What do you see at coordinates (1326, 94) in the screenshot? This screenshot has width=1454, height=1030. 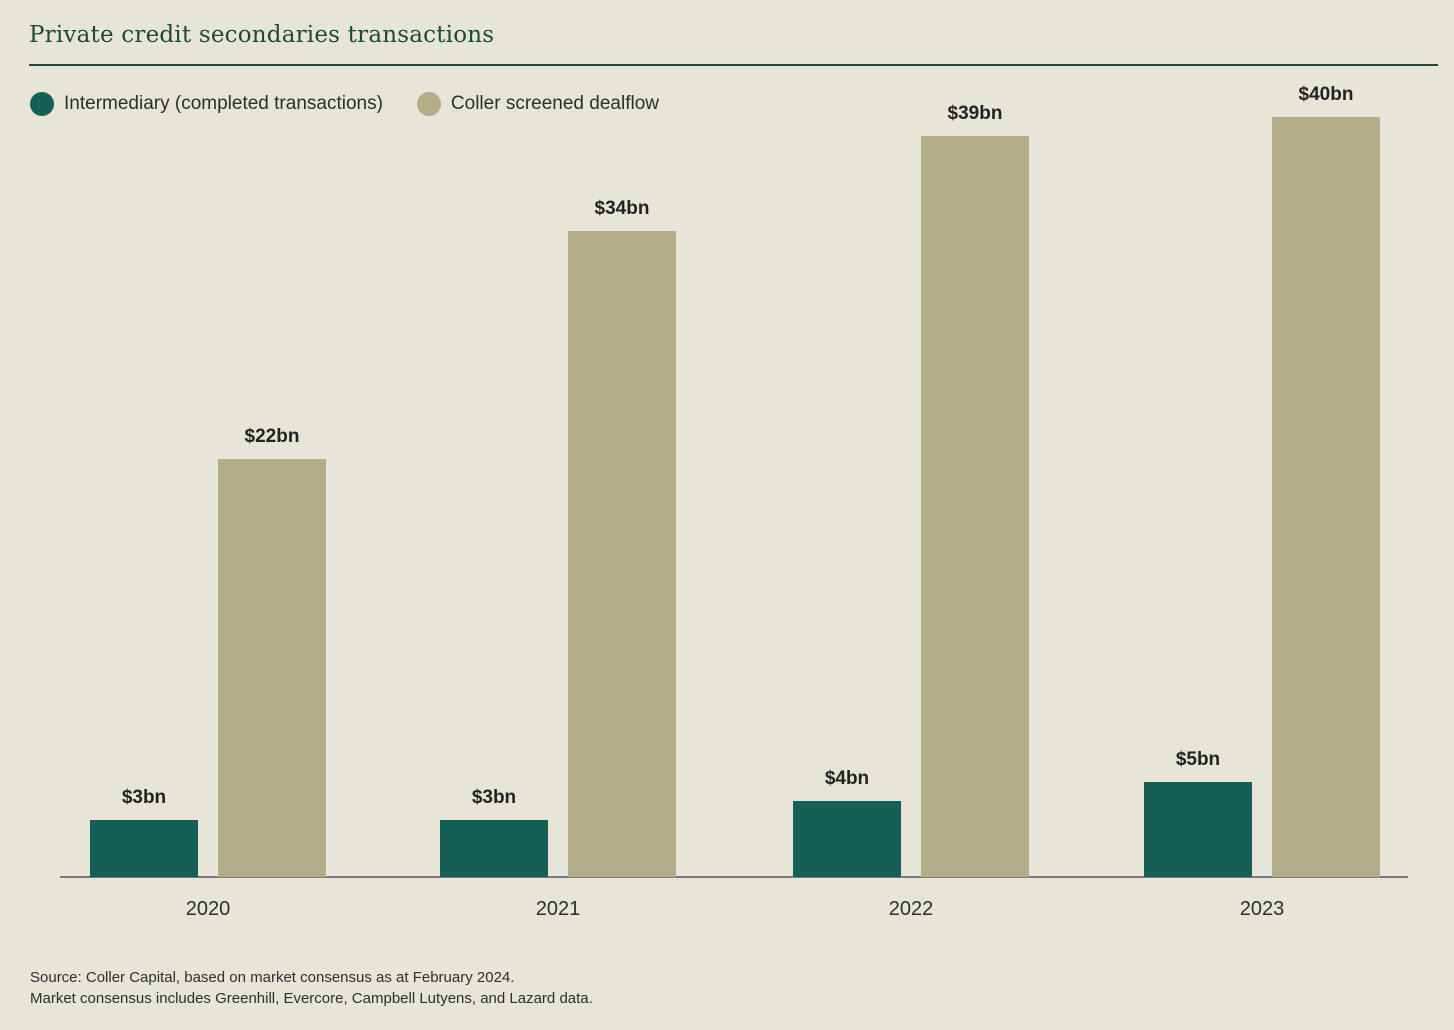 I see `data-label-coller-2023: $40bn` at bounding box center [1326, 94].